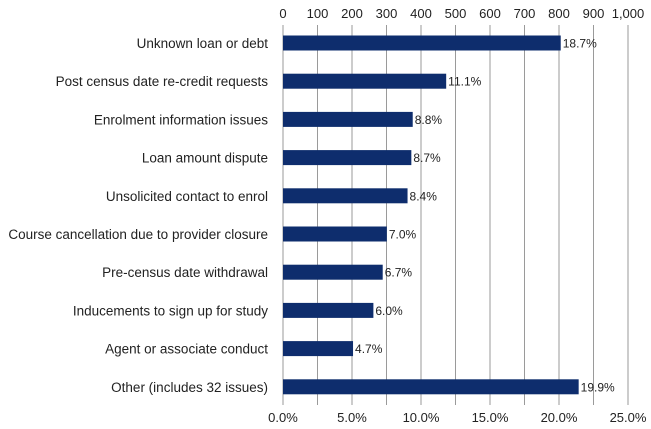  I want to click on bottom-axis-tick-label: 25.0%, so click(628, 417).